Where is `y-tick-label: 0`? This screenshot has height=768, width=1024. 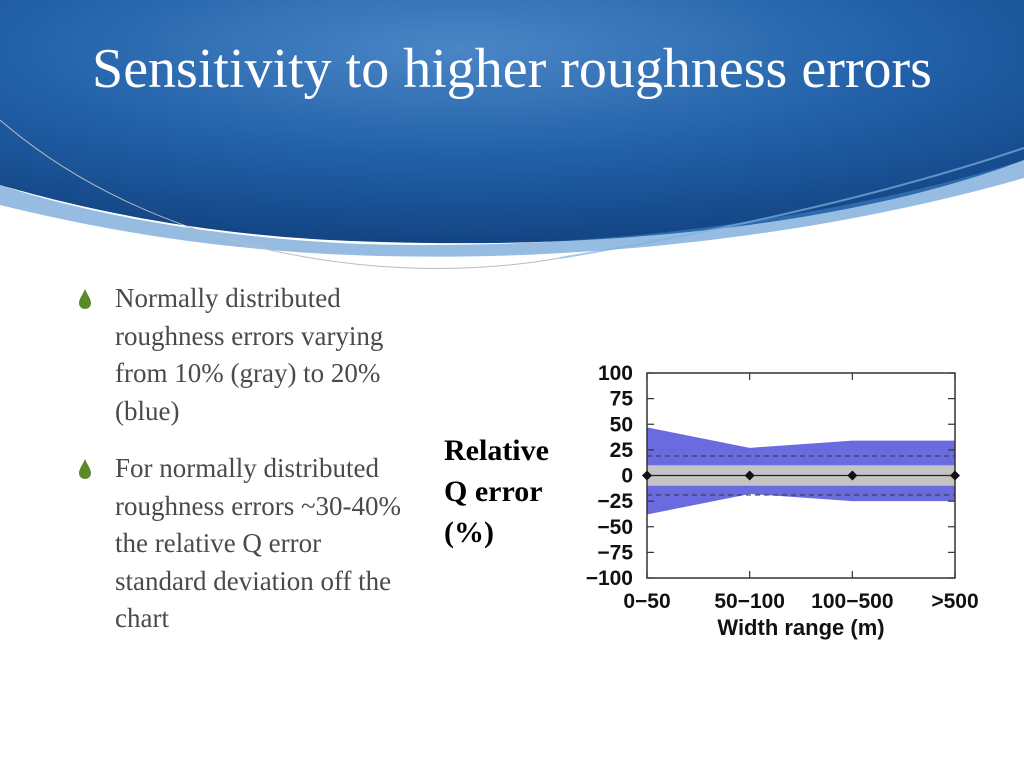 y-tick-label: 0 is located at coordinates (627, 476).